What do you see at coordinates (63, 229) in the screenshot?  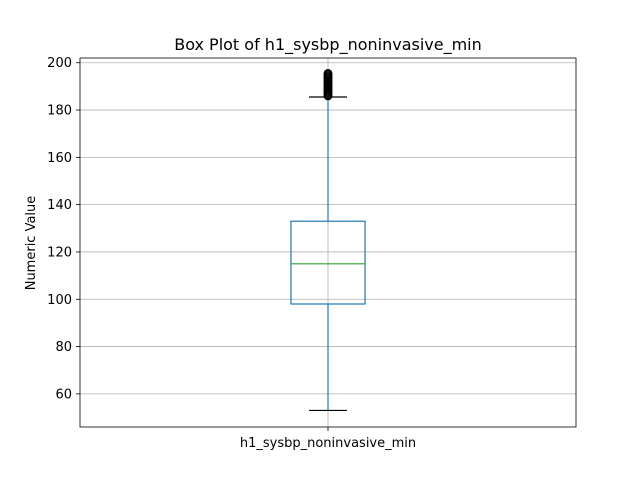 I see `y-axis-ticks: 60 80 100 120 140 160 180 200` at bounding box center [63, 229].